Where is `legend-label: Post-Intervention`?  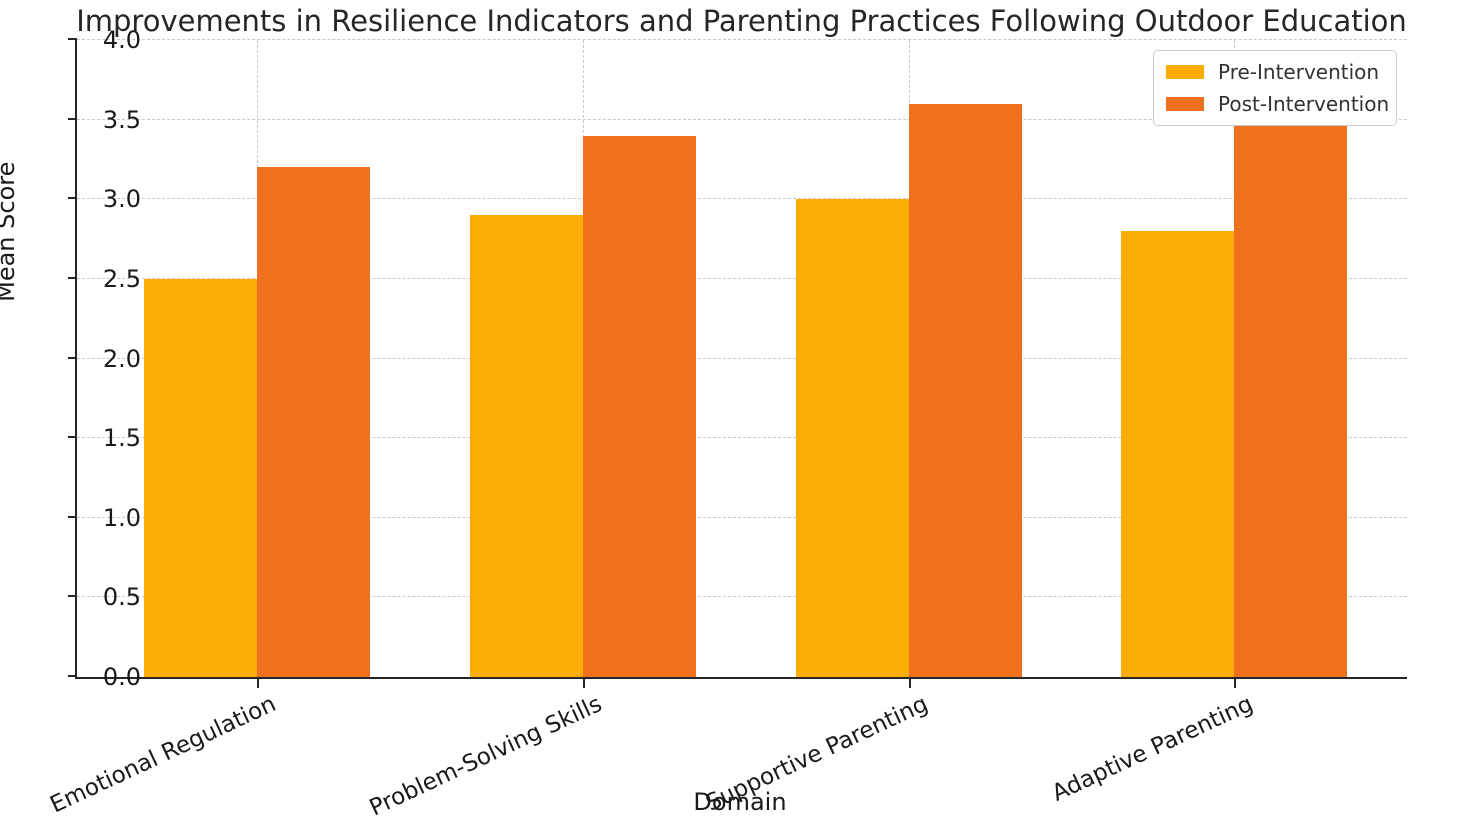
legend-label: Post-Intervention is located at coordinates (1304, 104).